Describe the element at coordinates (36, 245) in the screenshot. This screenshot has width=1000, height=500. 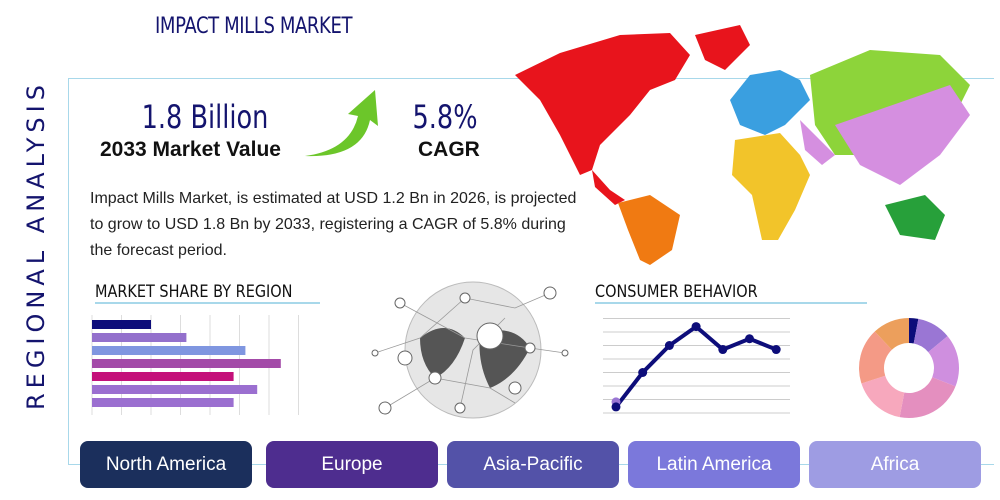
I see `side-label: REGIONAL ANALYSIS` at that location.